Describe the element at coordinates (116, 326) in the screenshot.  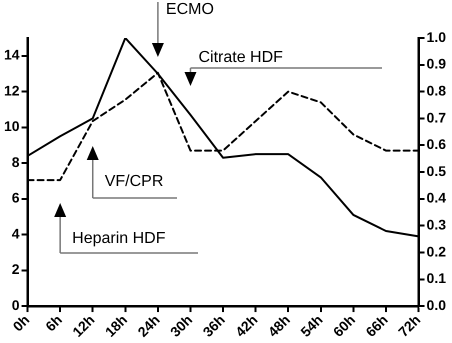
I see `x-tick-label: 18h` at that location.